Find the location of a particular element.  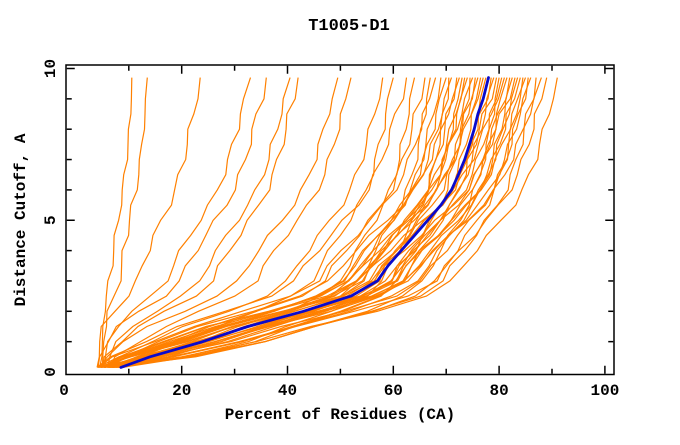

y-tick-label: 10 is located at coordinates (51, 68).